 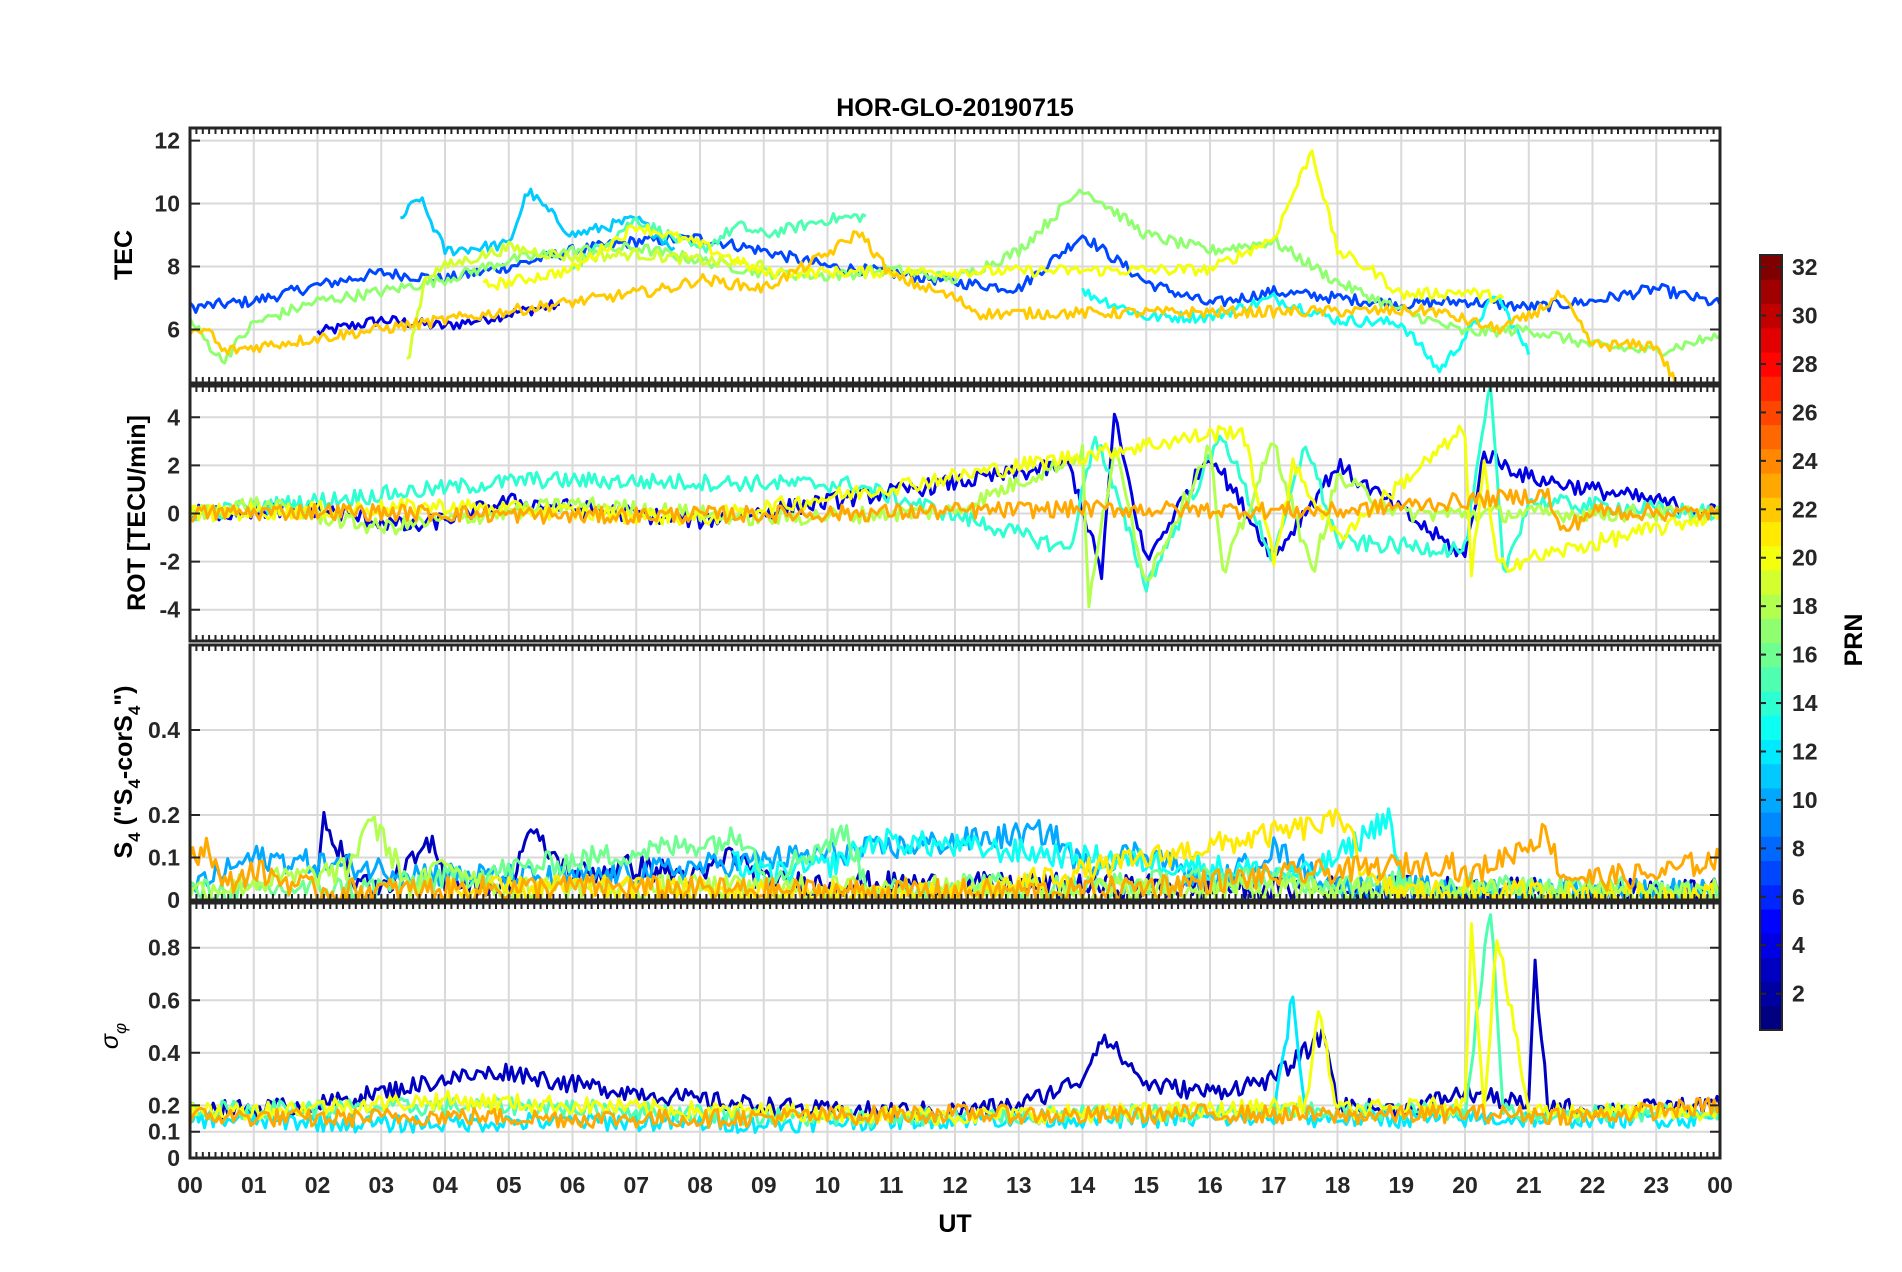 What do you see at coordinates (1854, 640) in the screenshot?
I see `colorbar-label: PRN` at bounding box center [1854, 640].